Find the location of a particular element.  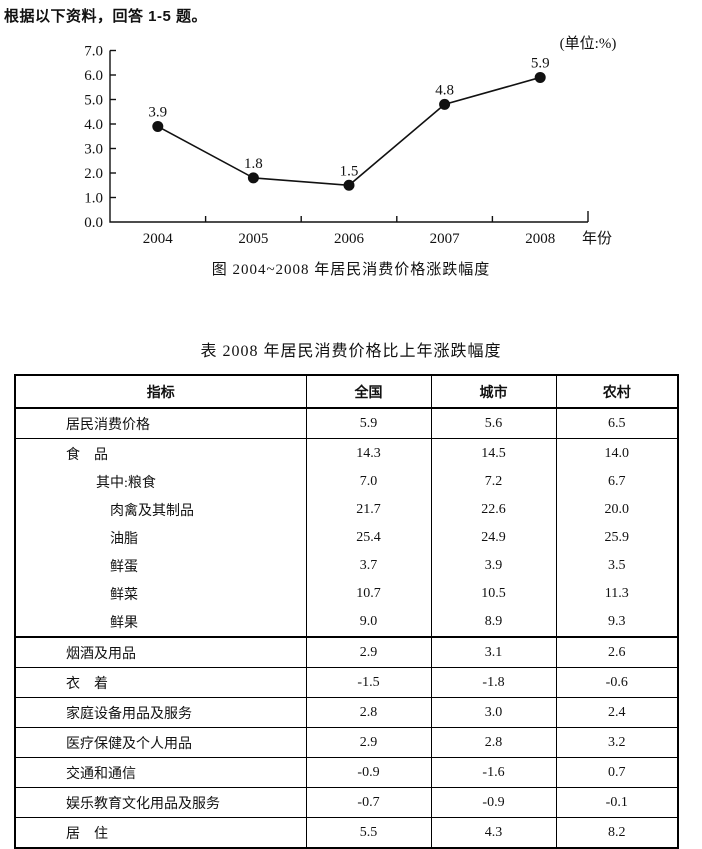

row-value: 14.0 is located at coordinates (616, 453).